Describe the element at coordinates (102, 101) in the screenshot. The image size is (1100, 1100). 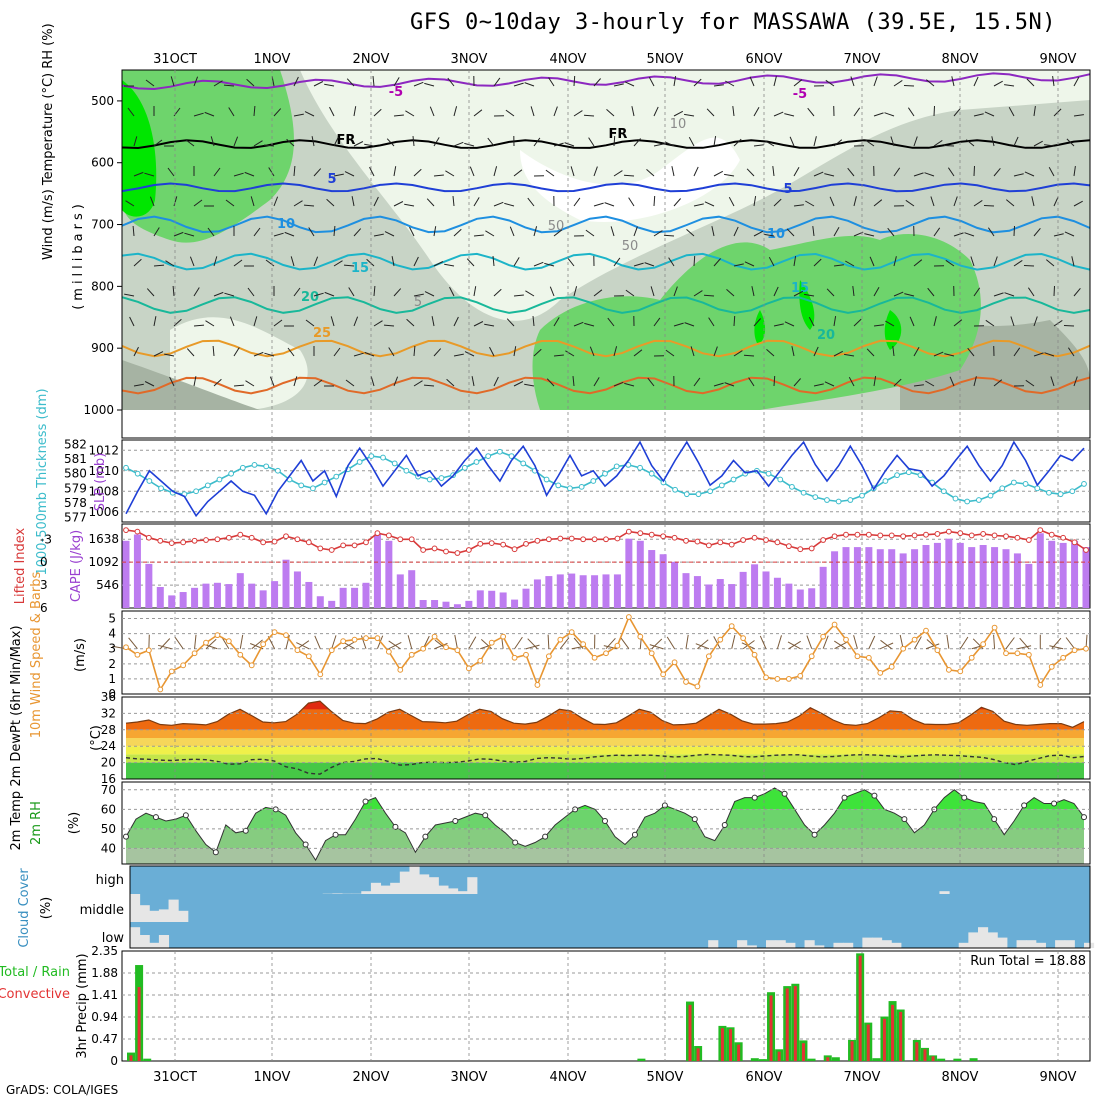
I see `pressure-tick-label: 500` at that location.